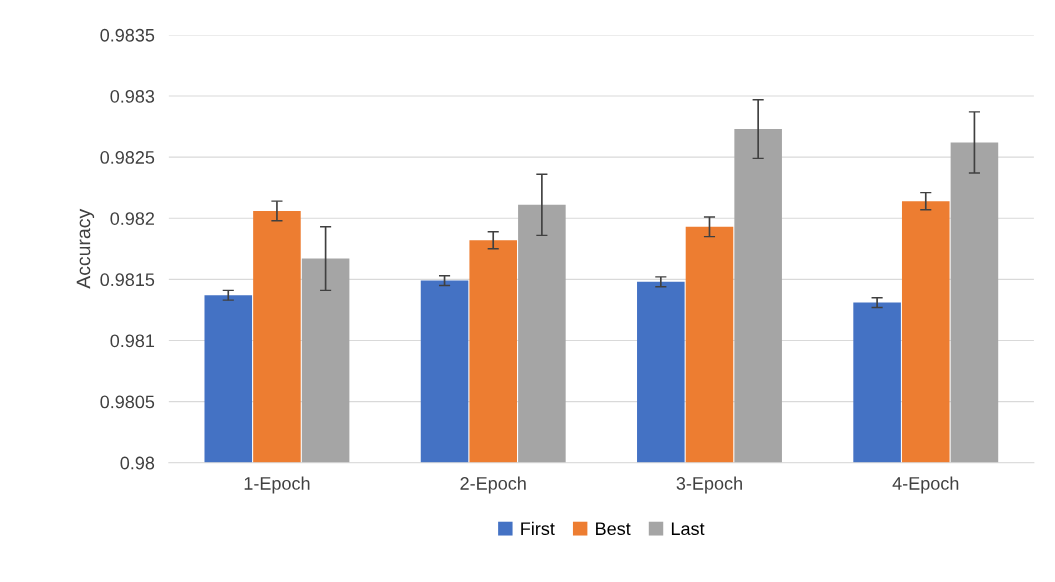  What do you see at coordinates (132, 96) in the screenshot?
I see `y-tick-label: 0.983` at bounding box center [132, 96].